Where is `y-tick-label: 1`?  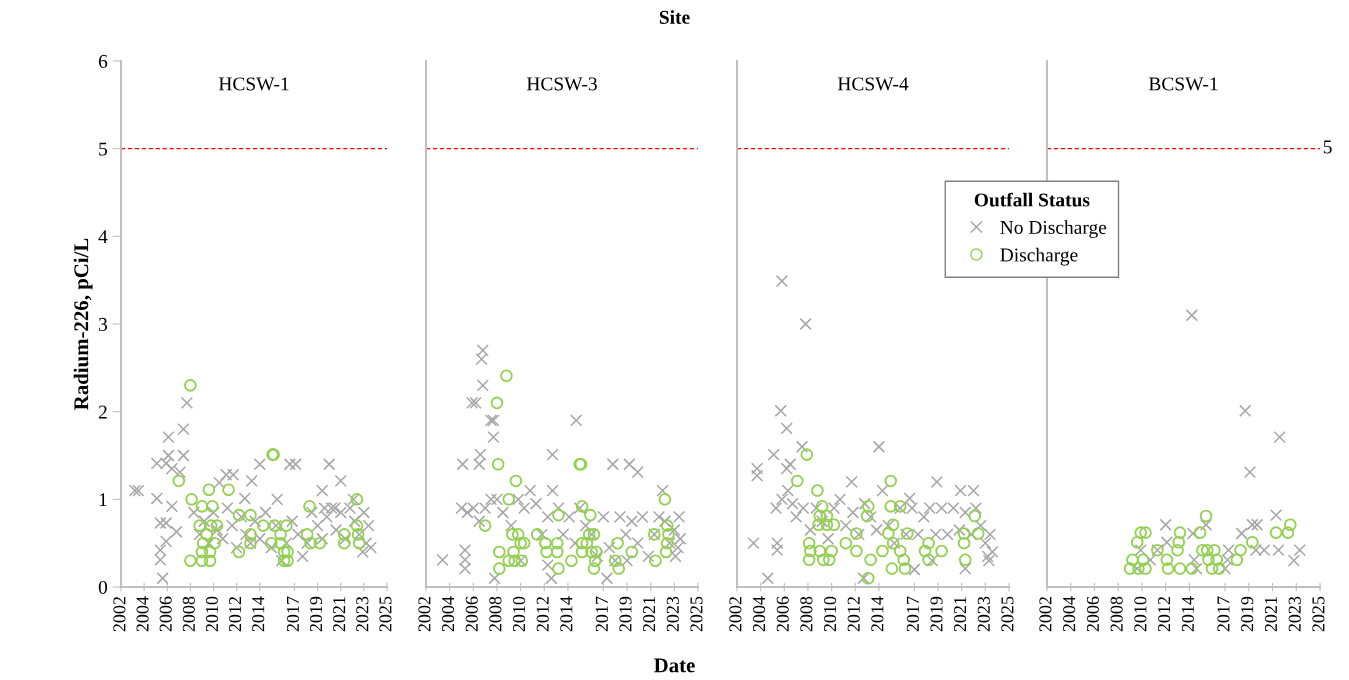 y-tick-label: 1 is located at coordinates (103, 500).